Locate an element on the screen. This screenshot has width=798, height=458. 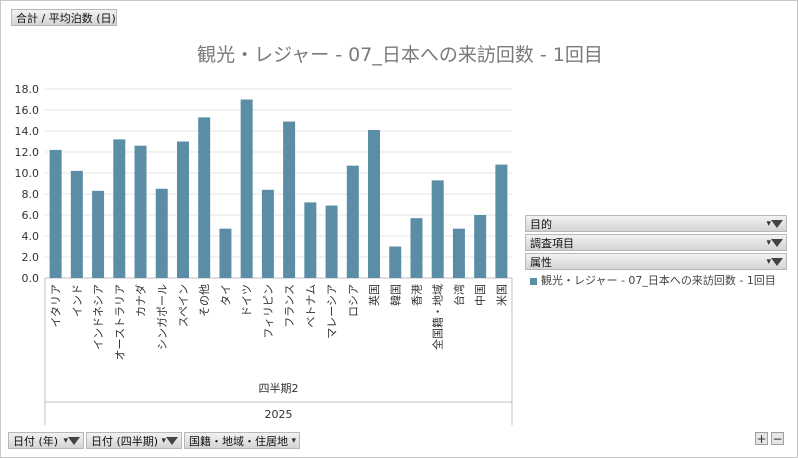
x-tick-label: その他 is located at coordinates (204, 300).